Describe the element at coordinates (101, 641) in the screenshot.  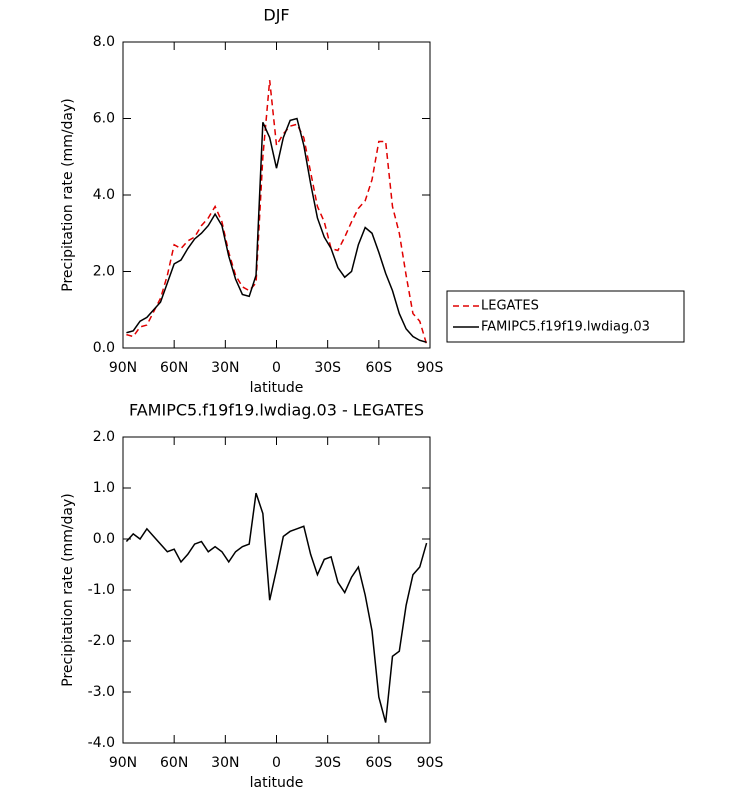
I see `y-tick-label: -2.0` at that location.